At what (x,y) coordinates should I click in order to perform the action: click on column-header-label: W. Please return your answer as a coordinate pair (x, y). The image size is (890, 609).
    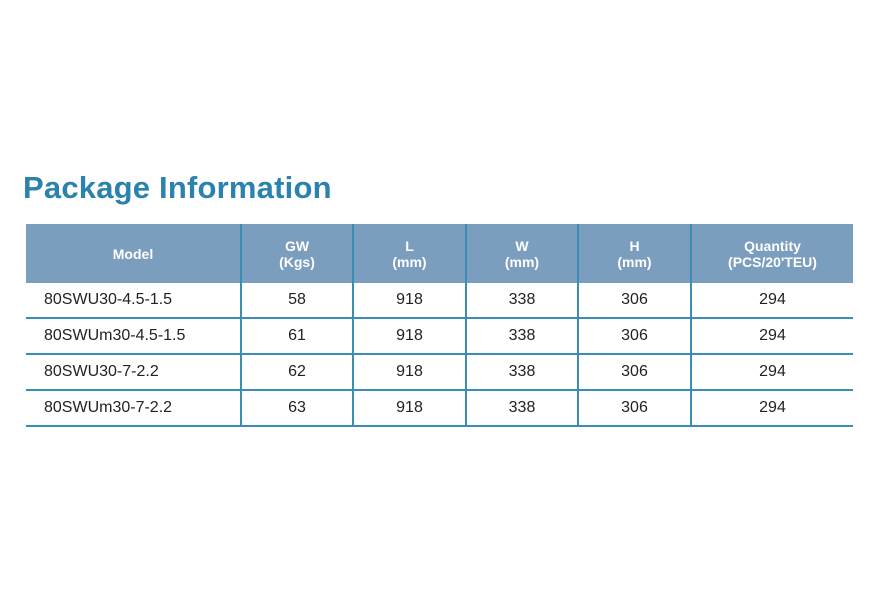
    Looking at the image, I should click on (522, 245).